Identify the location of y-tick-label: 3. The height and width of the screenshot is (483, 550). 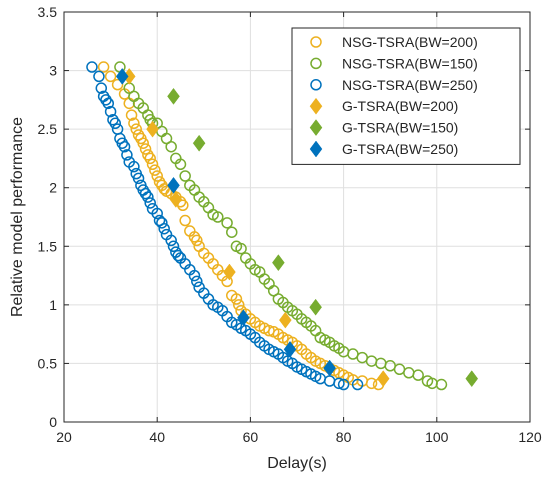
(53, 71).